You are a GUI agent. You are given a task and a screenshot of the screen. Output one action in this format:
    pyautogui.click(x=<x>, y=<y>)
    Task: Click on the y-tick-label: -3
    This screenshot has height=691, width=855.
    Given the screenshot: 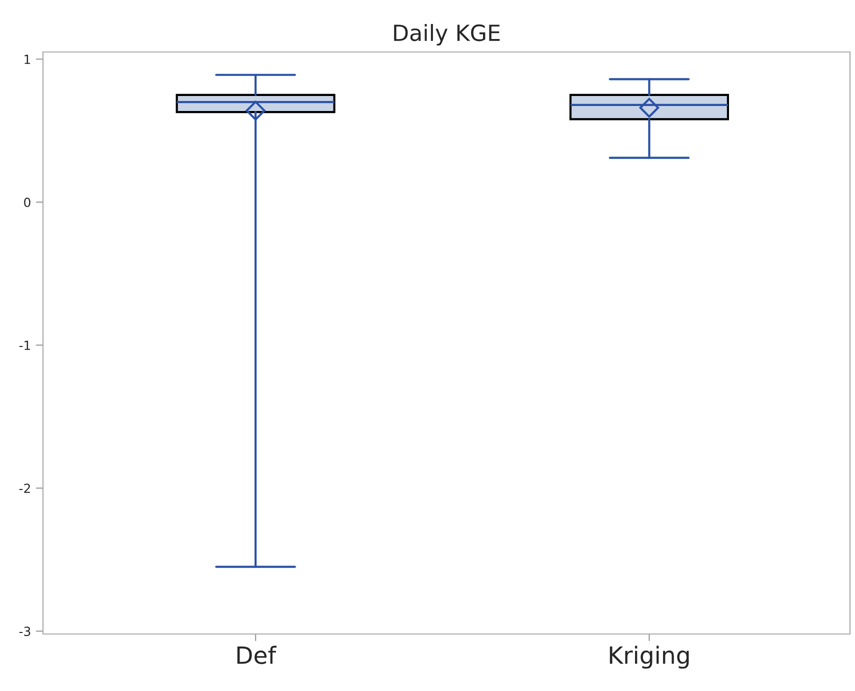 What is the action you would take?
    pyautogui.click(x=24, y=631)
    